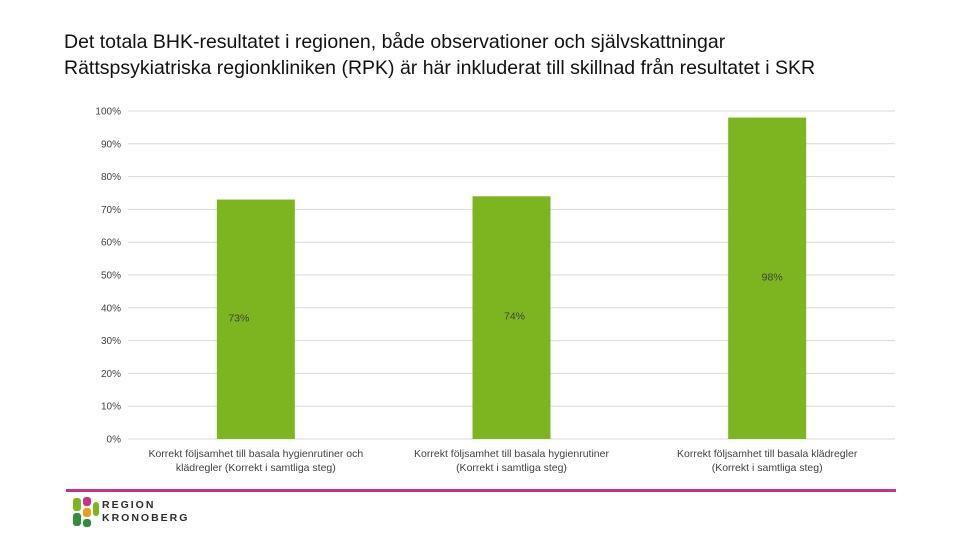  Describe the element at coordinates (481, 490) in the screenshot. I see `footer-divider` at that location.